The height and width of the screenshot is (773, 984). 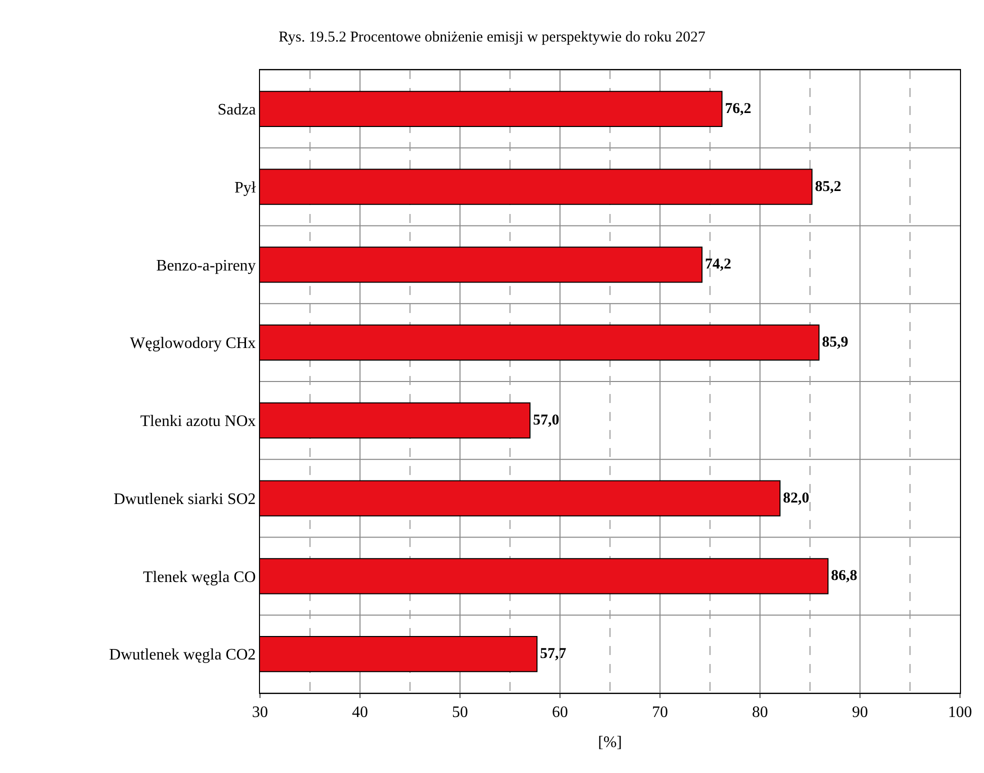 What do you see at coordinates (237, 110) in the screenshot?
I see `y-tick-label: Sadza` at bounding box center [237, 110].